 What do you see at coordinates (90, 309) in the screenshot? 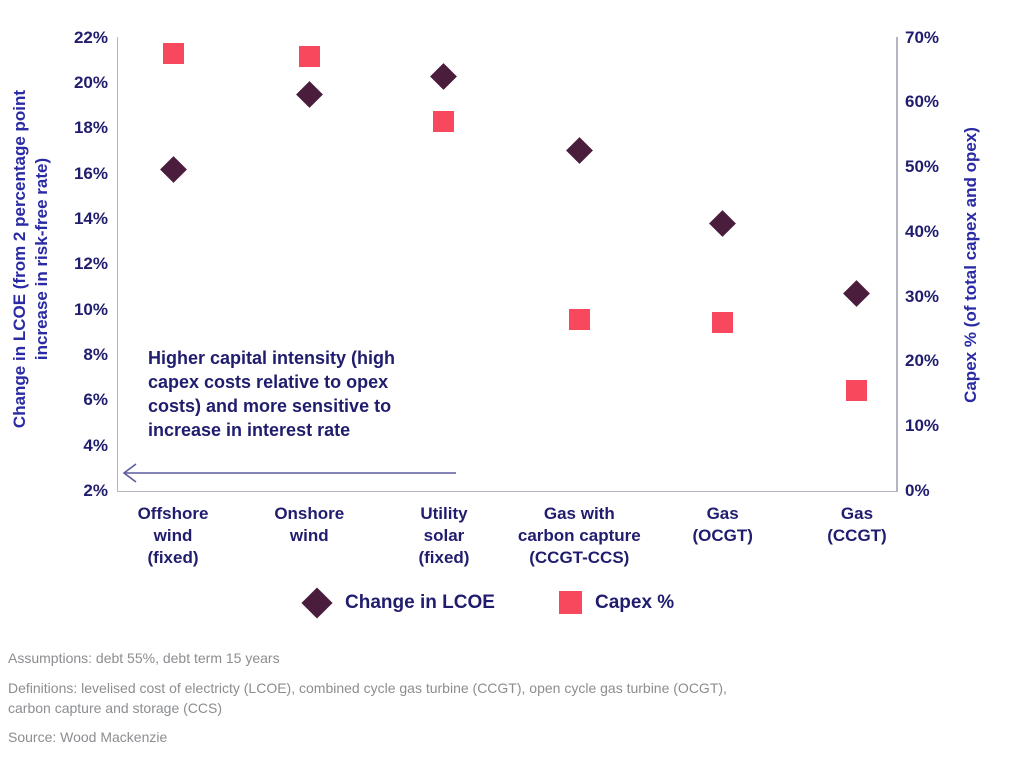
I see `left-axis-tick-label: 10%` at bounding box center [90, 309].